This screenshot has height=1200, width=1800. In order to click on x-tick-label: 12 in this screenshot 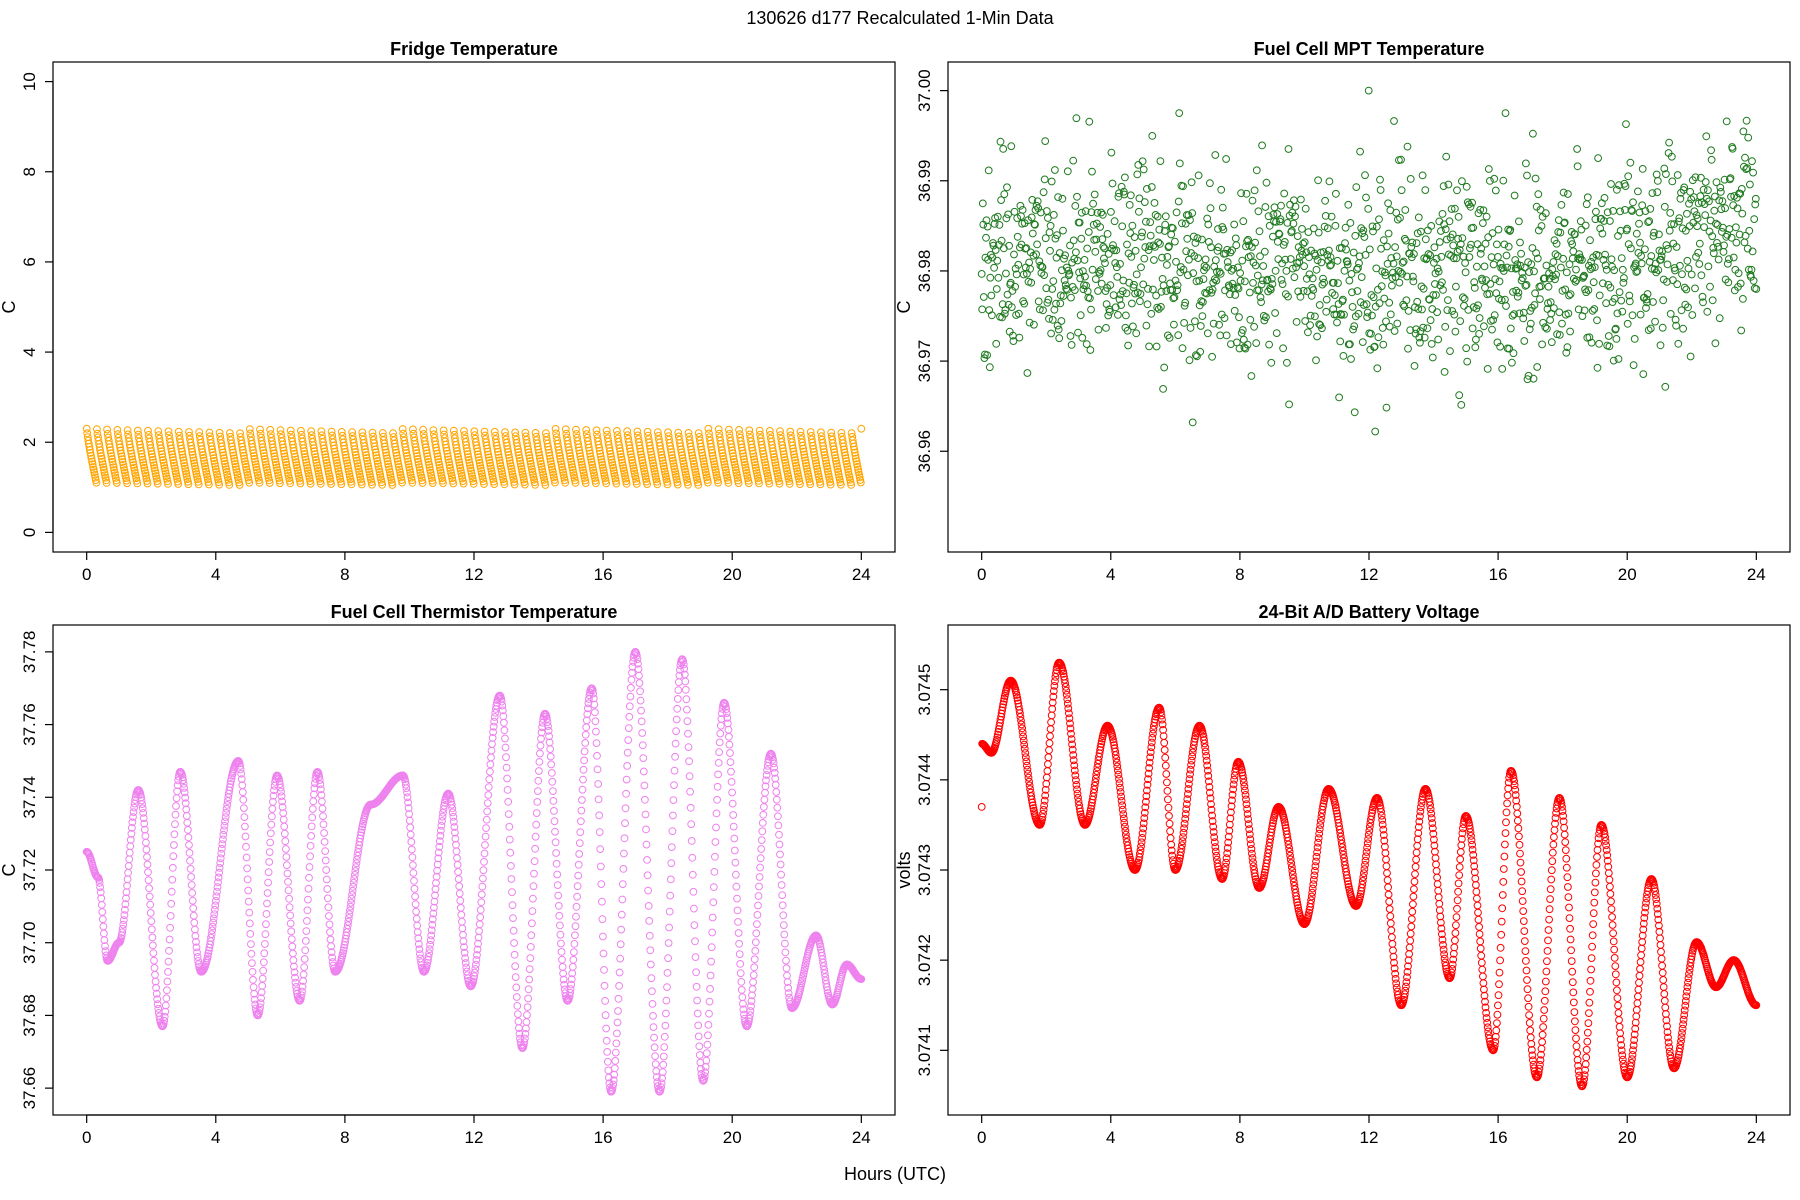, I will do `click(474, 1137)`.